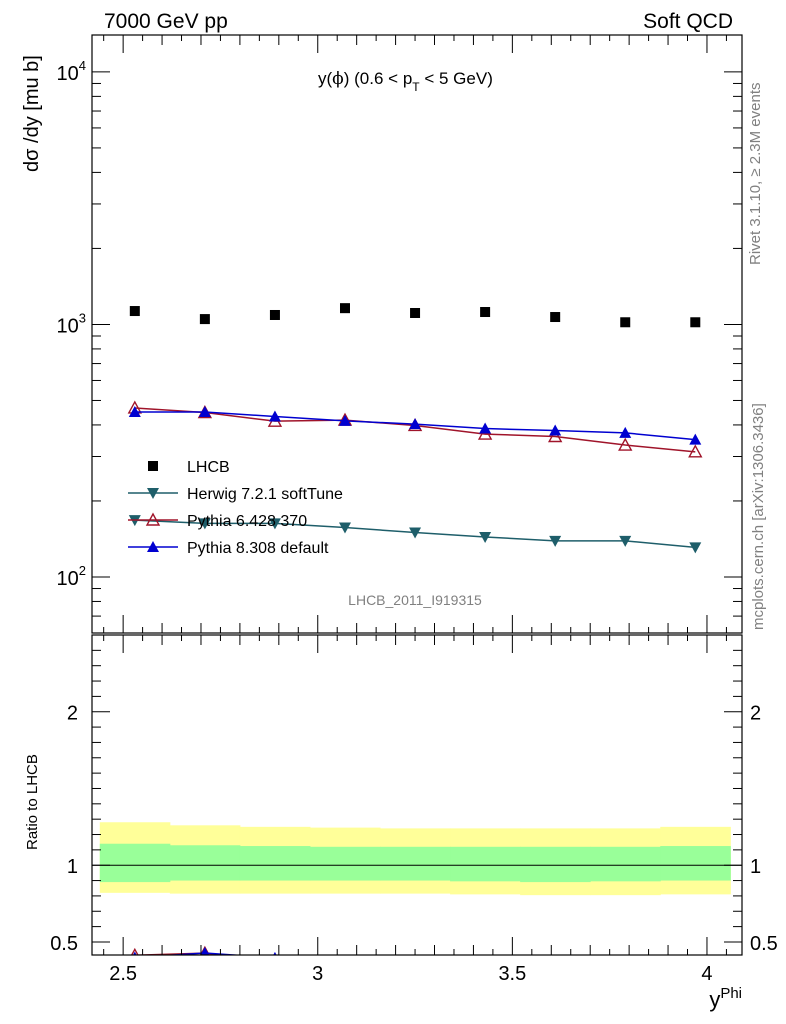 This screenshot has width=786, height=1024. I want to click on legend-marker-herwig-7-2-1-softtune, so click(153, 493).